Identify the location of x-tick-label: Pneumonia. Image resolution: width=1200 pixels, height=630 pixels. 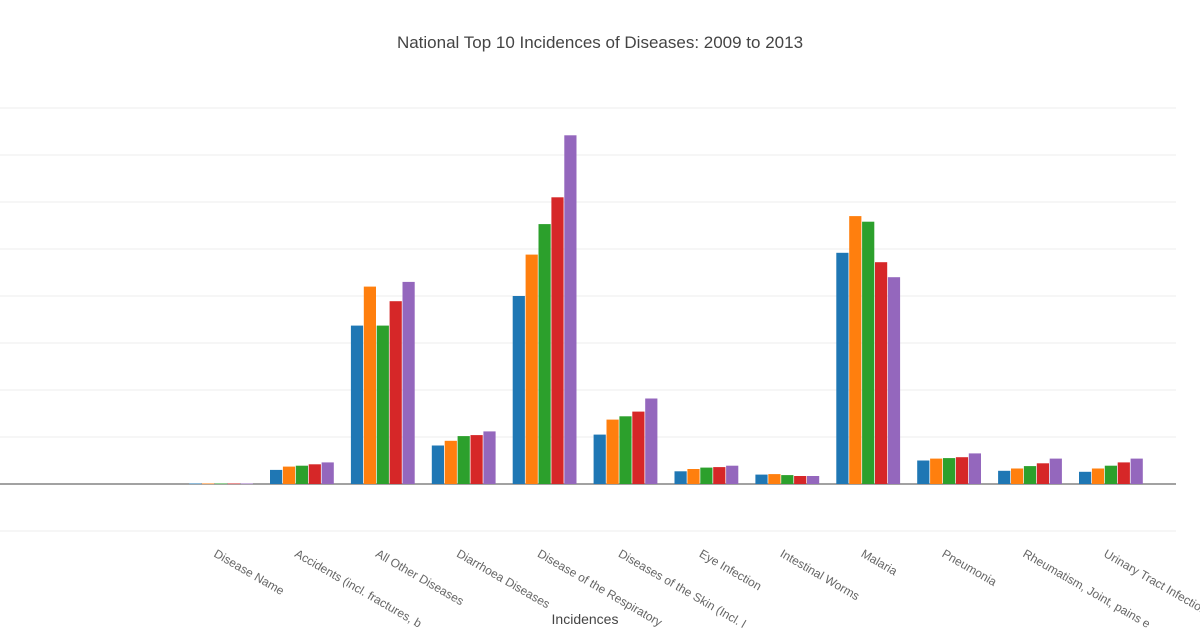
(970, 567).